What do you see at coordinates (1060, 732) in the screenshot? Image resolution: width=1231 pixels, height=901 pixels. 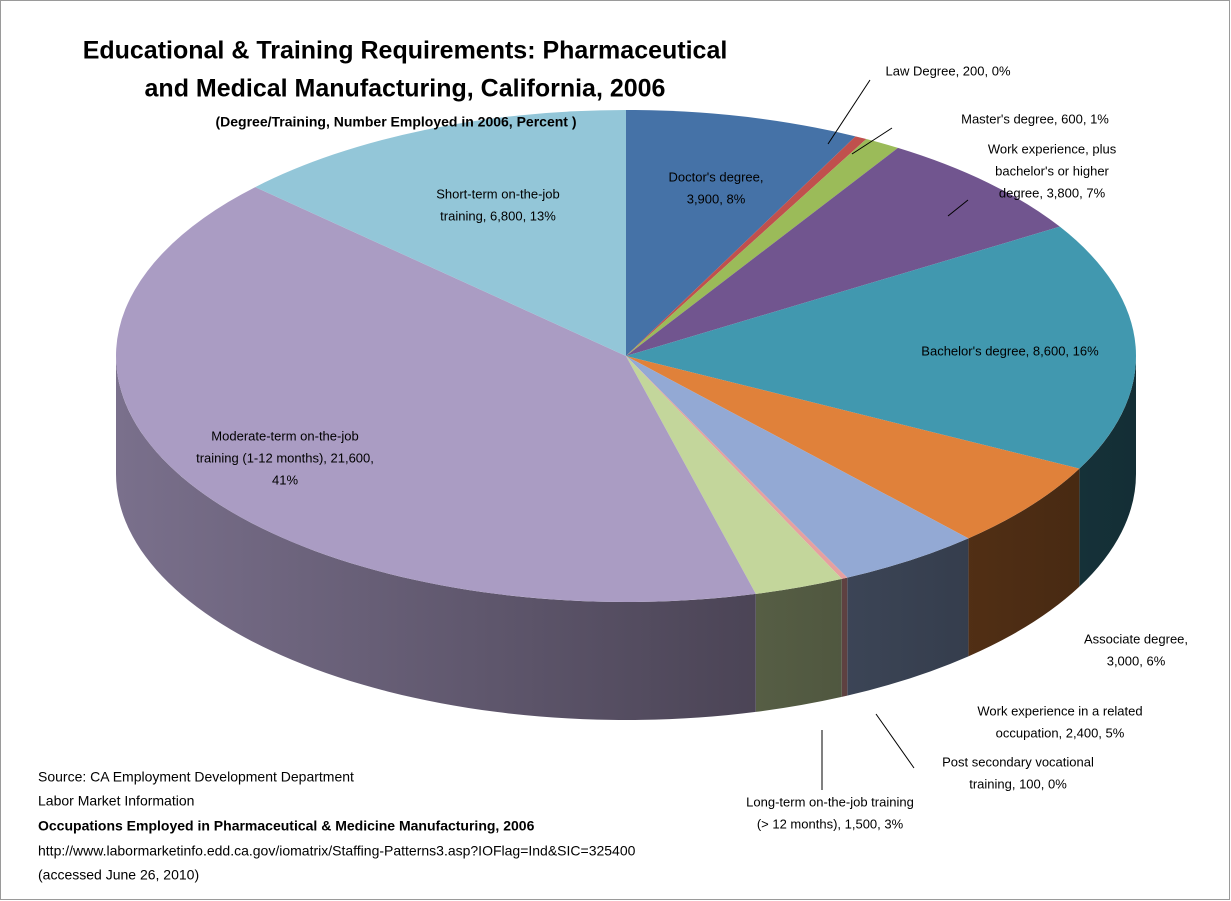 I see `data-label: occupation, 2,400, 5%` at bounding box center [1060, 732].